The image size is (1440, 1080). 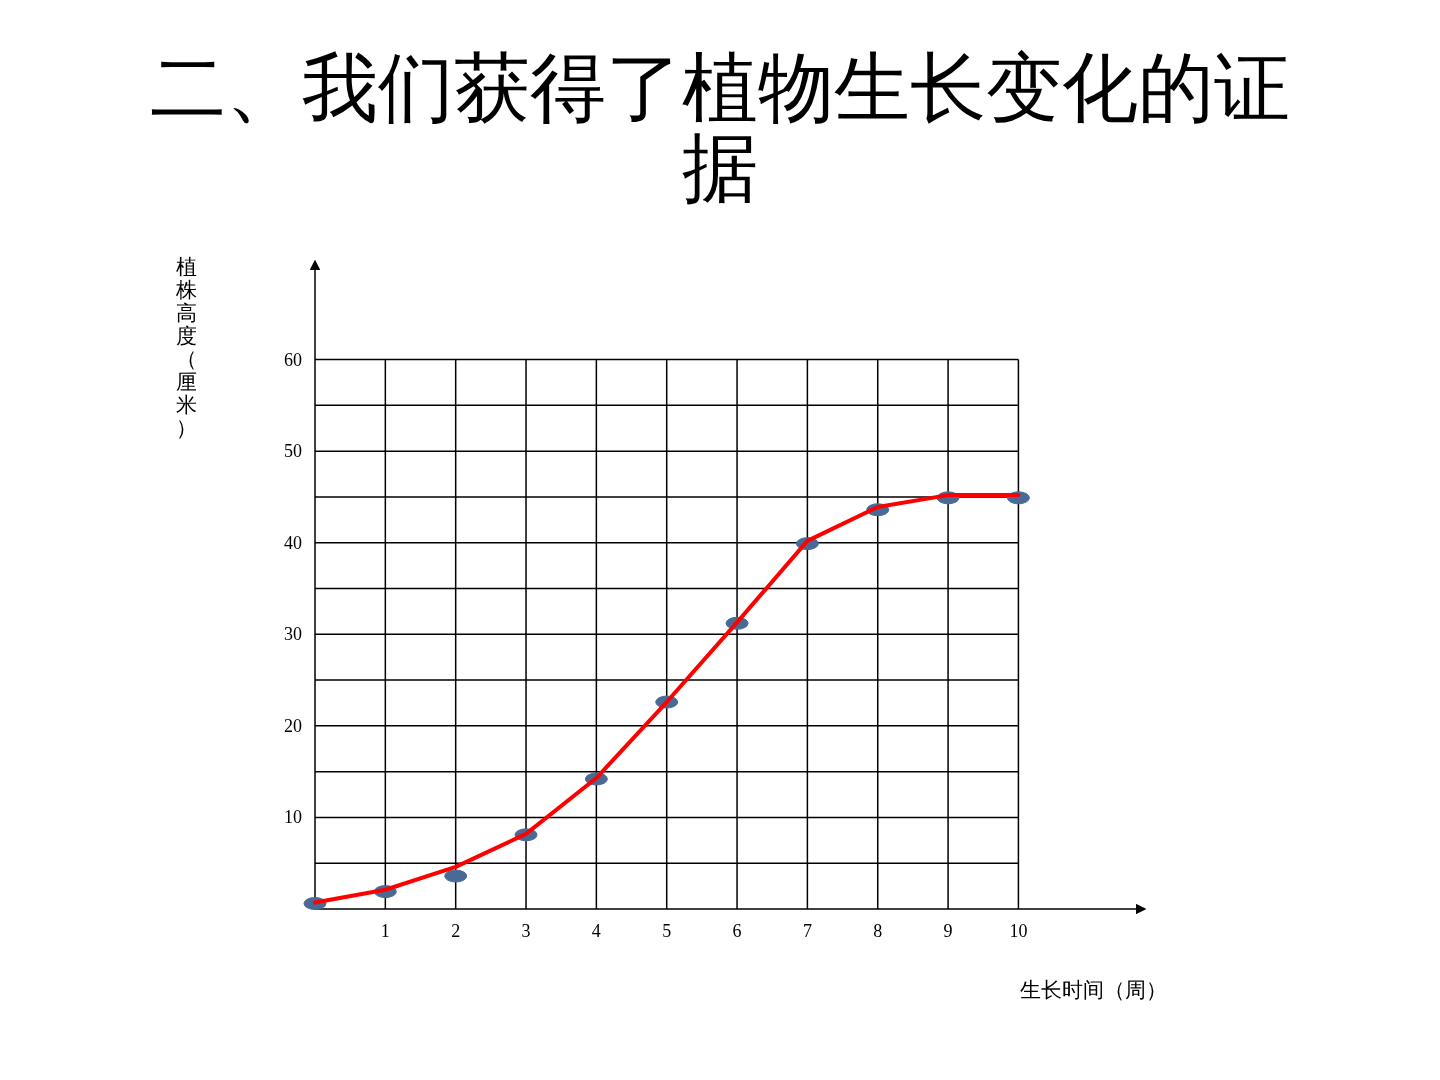 I want to click on x-tick-label: 2, so click(x=456, y=931).